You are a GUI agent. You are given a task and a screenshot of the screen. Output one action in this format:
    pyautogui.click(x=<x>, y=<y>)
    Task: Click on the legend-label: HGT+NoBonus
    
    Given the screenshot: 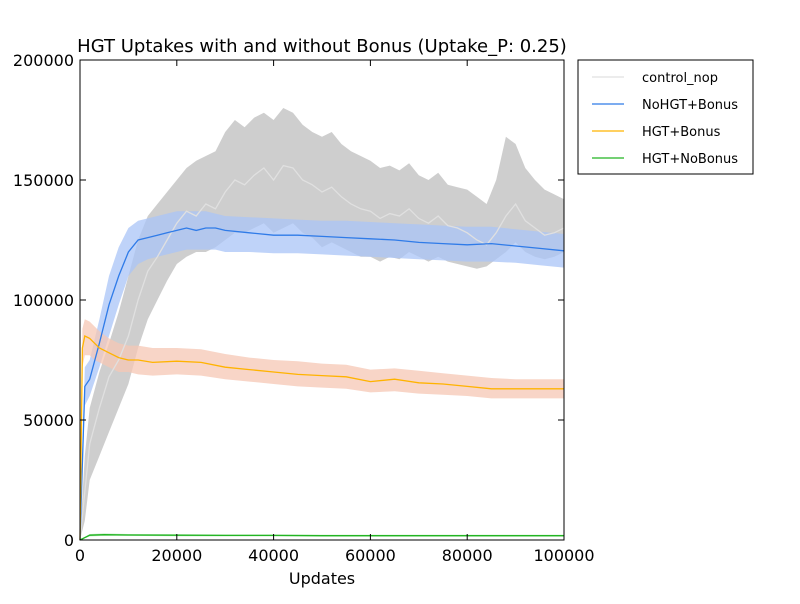 What is the action you would take?
    pyautogui.click(x=690, y=159)
    